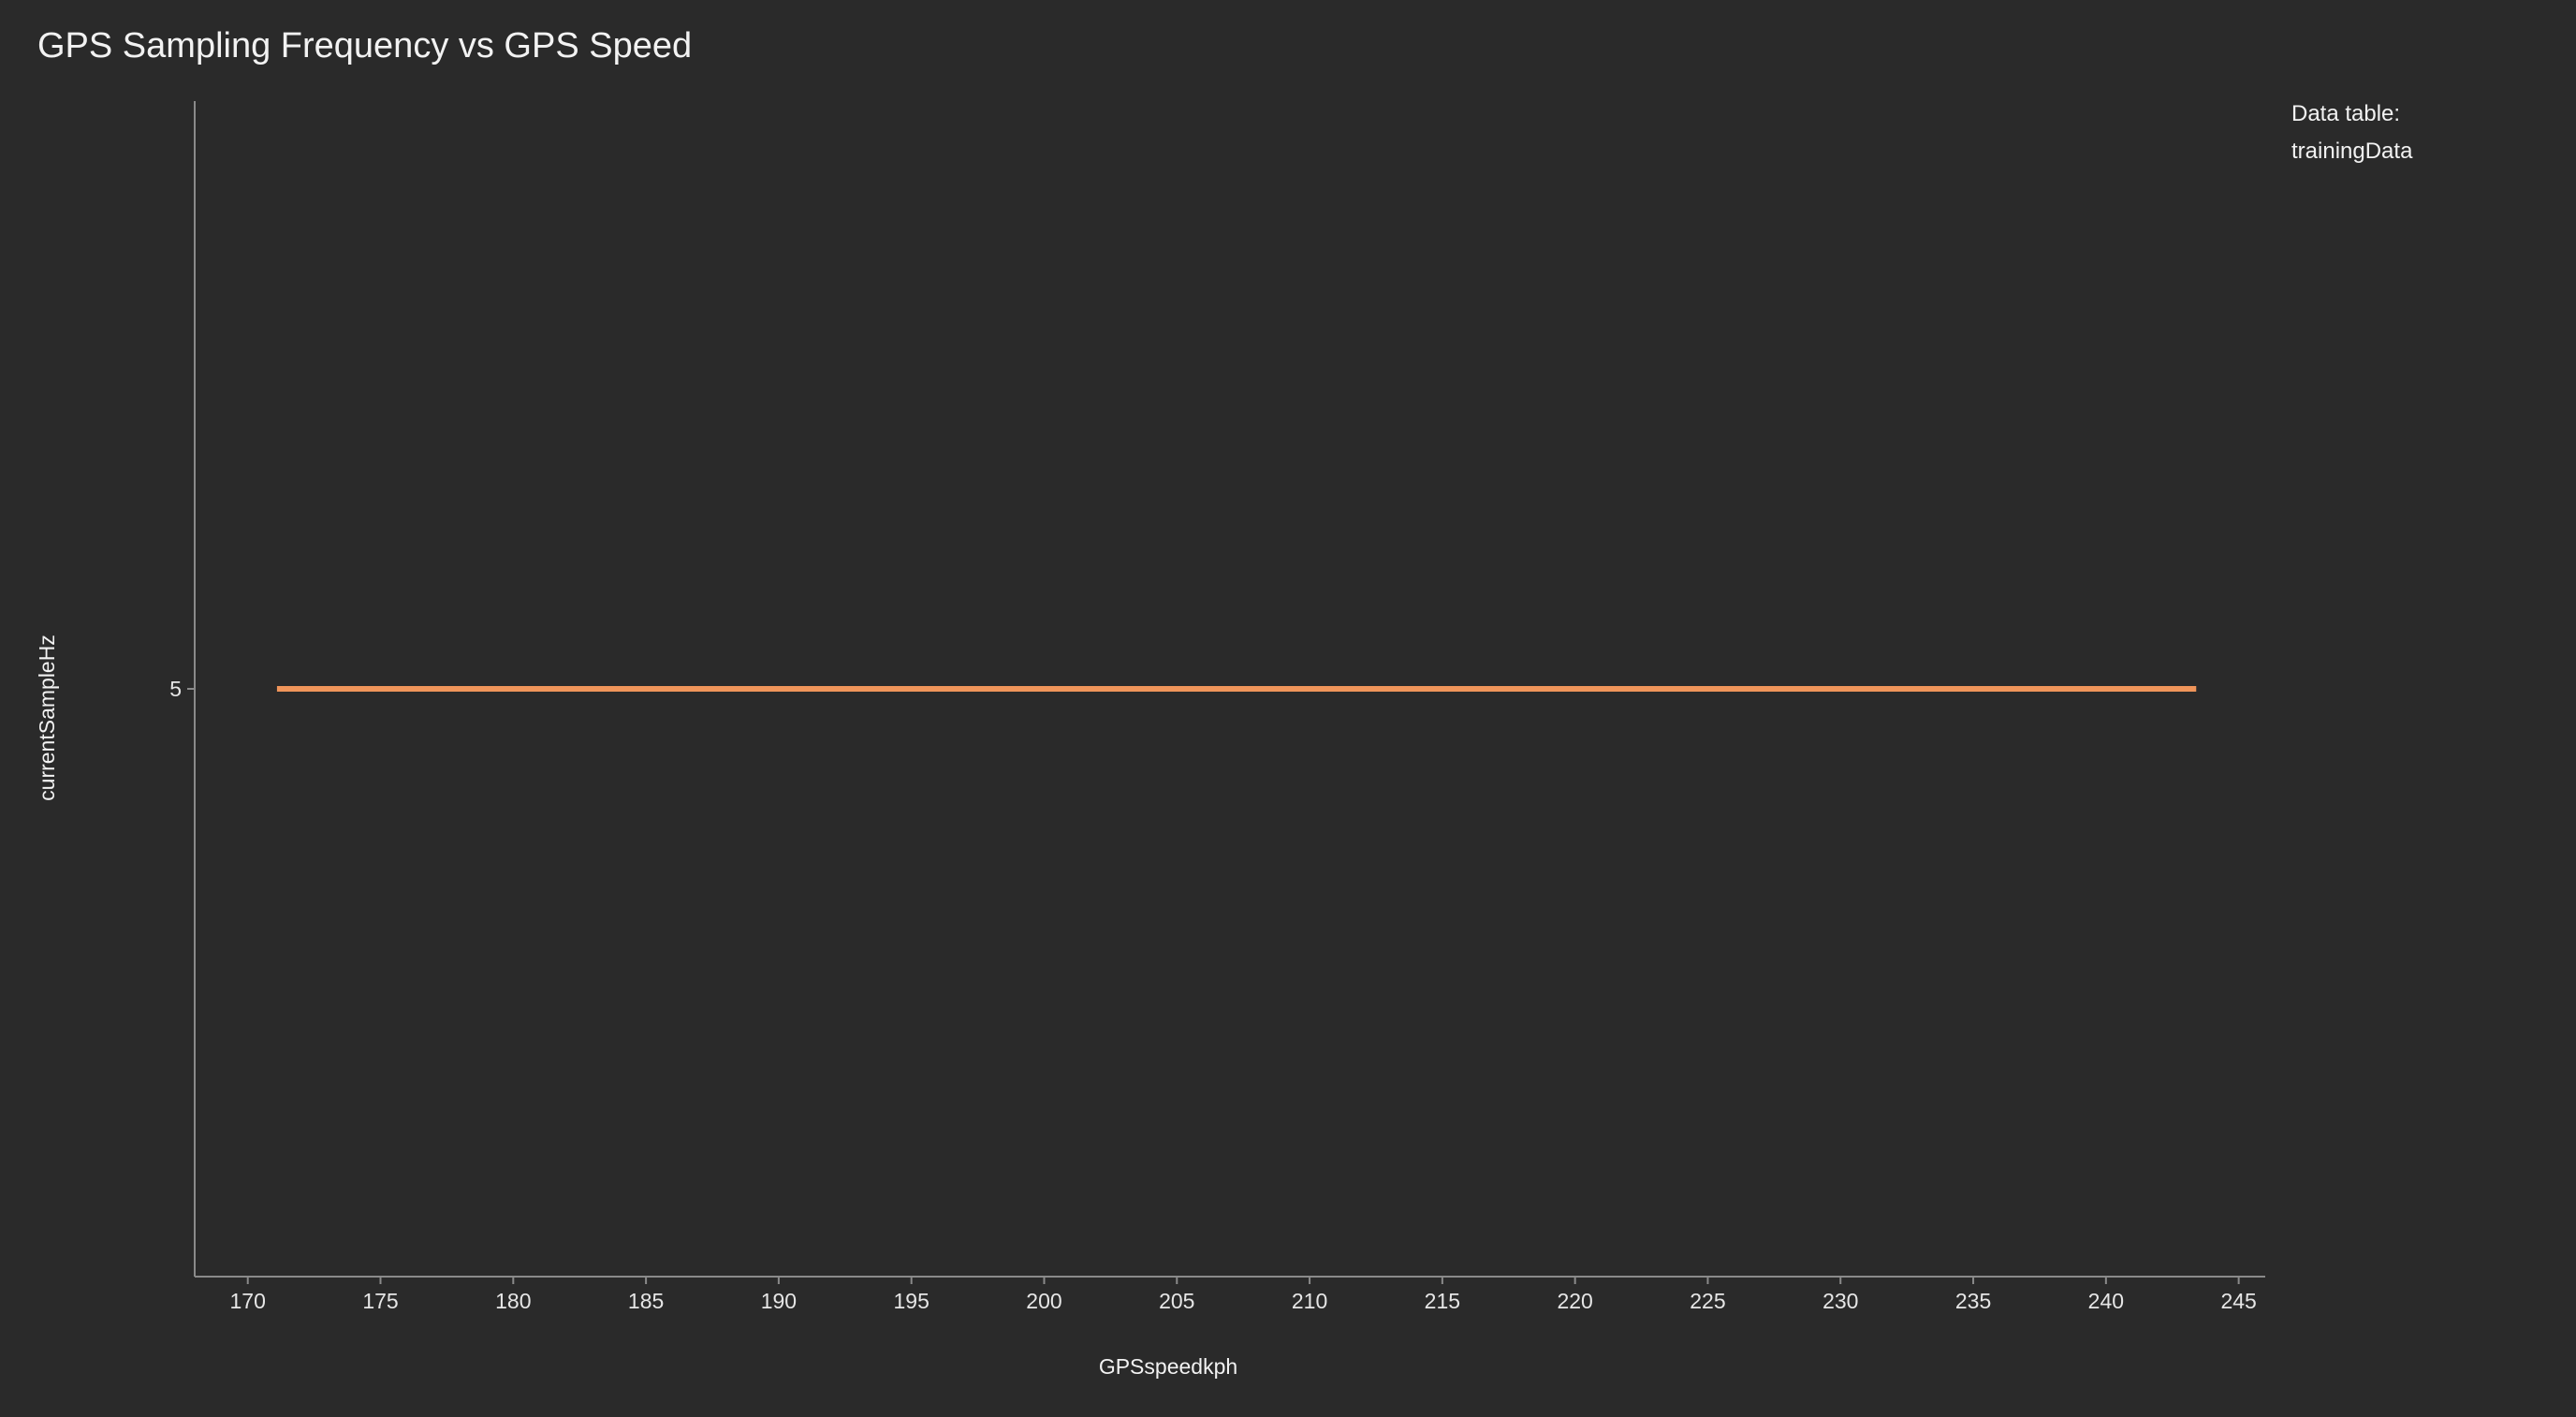 This screenshot has width=2576, height=1417. I want to click on x-tick-label: 200, so click(1043, 1301).